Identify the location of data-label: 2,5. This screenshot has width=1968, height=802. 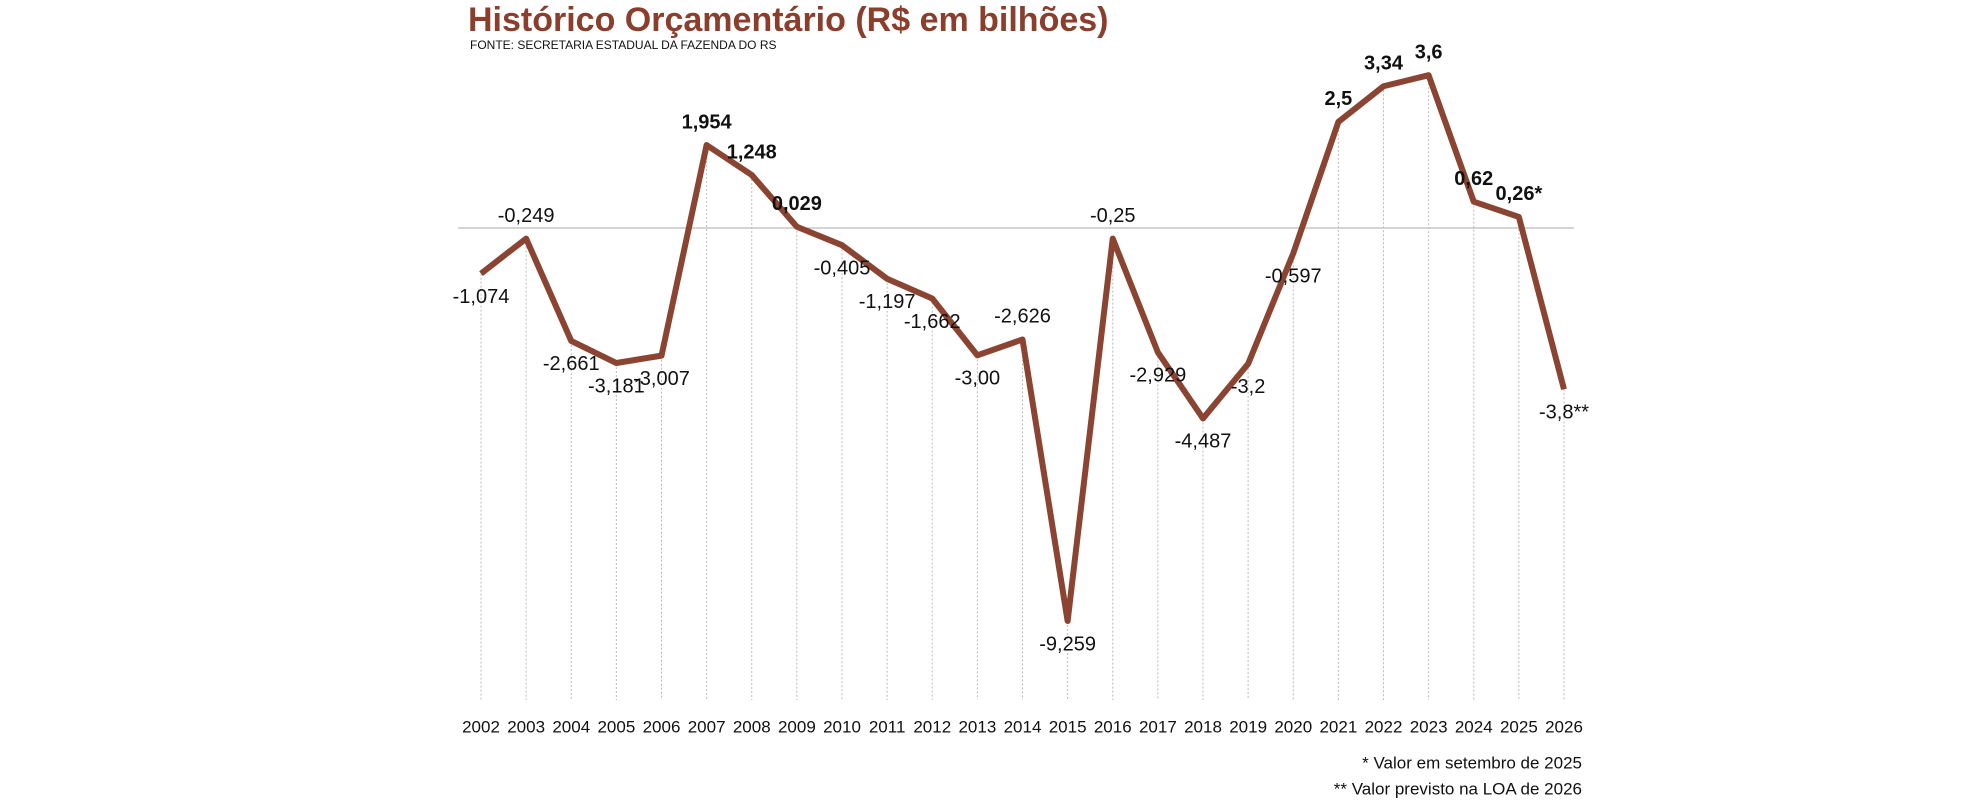
(1338, 99).